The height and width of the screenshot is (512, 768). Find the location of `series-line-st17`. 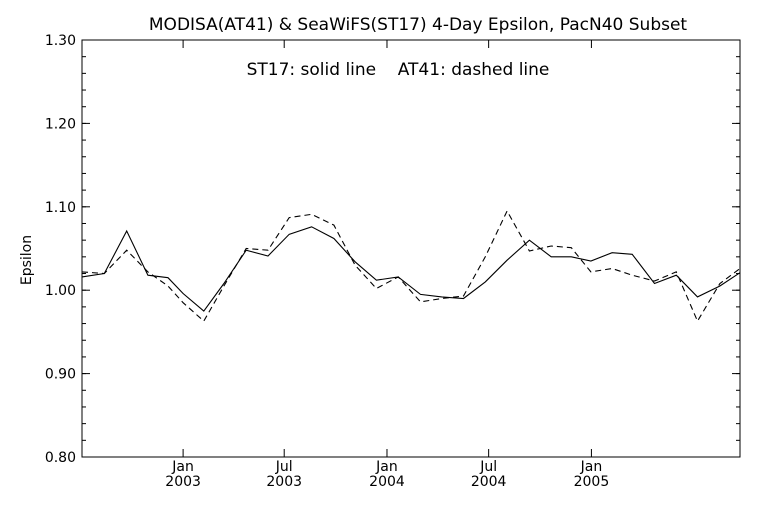

series-line-st17 is located at coordinates (411, 269).